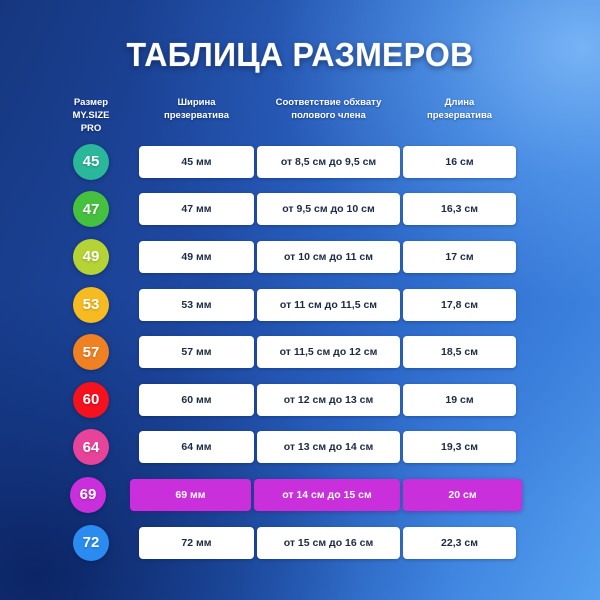  I want to click on size-badge-wrap: 57, so click(91, 352).